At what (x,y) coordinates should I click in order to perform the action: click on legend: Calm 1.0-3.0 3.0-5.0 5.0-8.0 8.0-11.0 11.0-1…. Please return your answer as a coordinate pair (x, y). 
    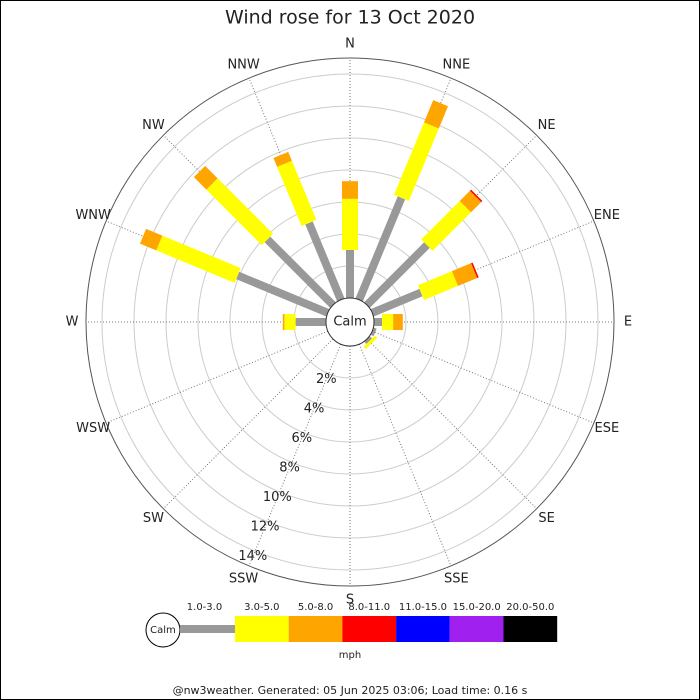
    Looking at the image, I should click on (351, 625).